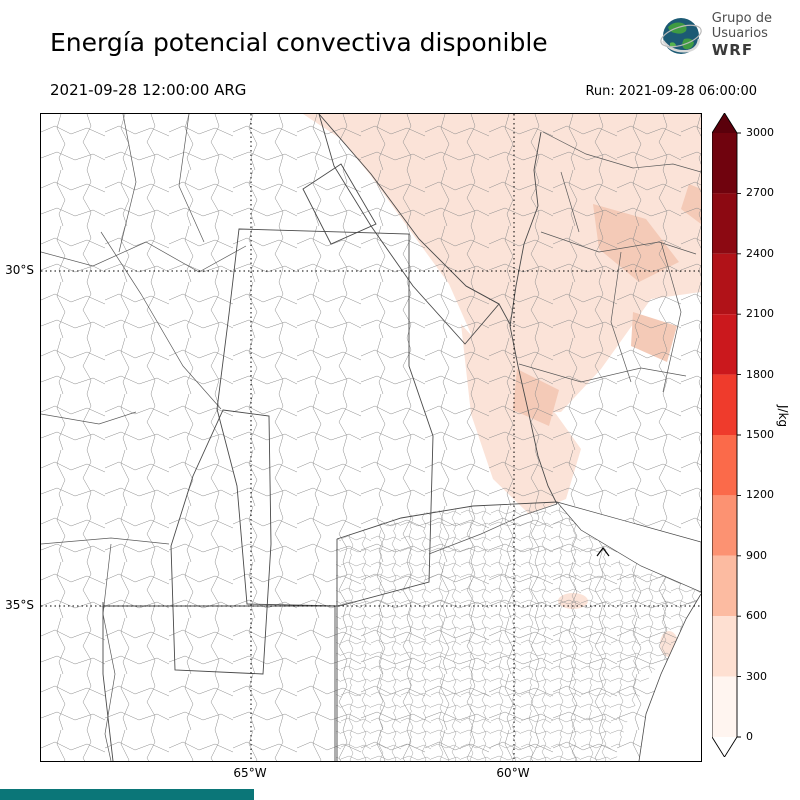 The image size is (800, 800). What do you see at coordinates (760, 495) in the screenshot?
I see `colorbar-tick: 1200` at bounding box center [760, 495].